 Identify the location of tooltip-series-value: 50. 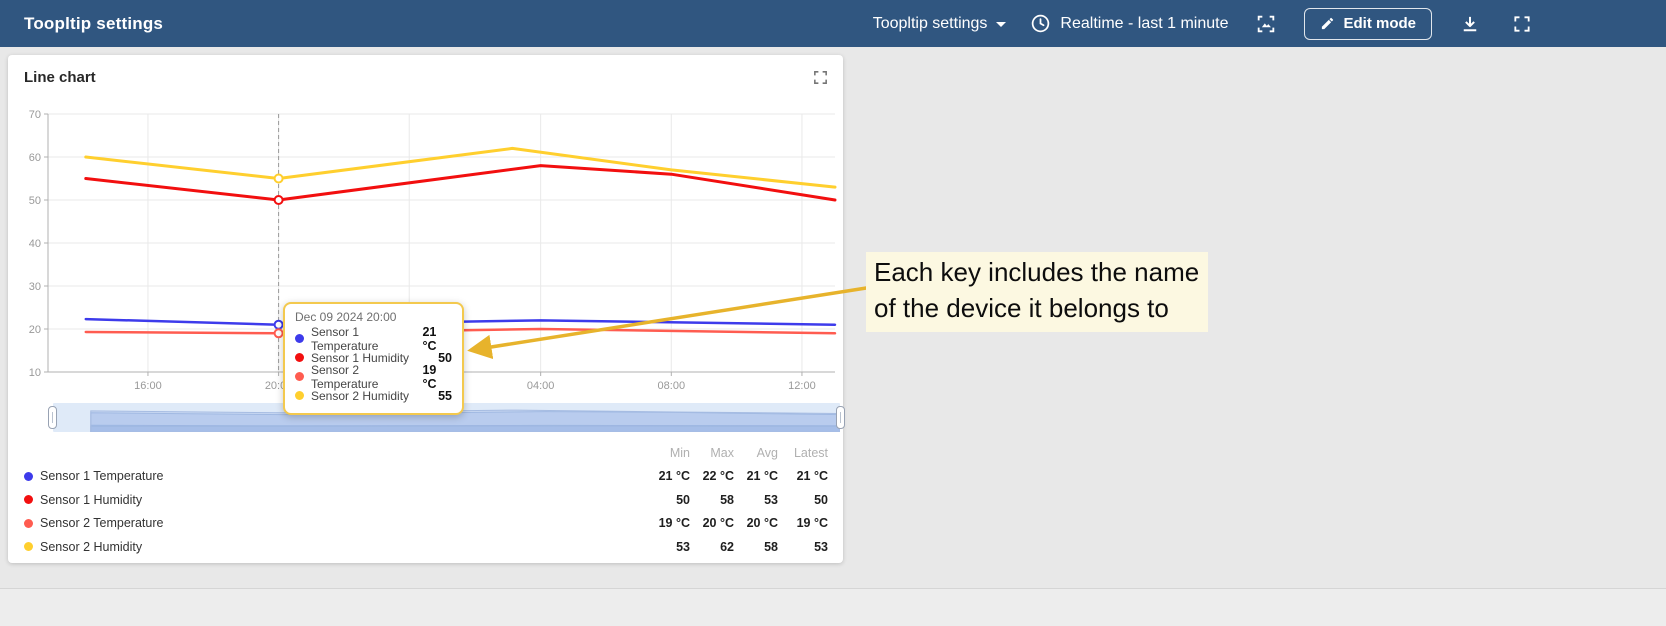
(445, 357).